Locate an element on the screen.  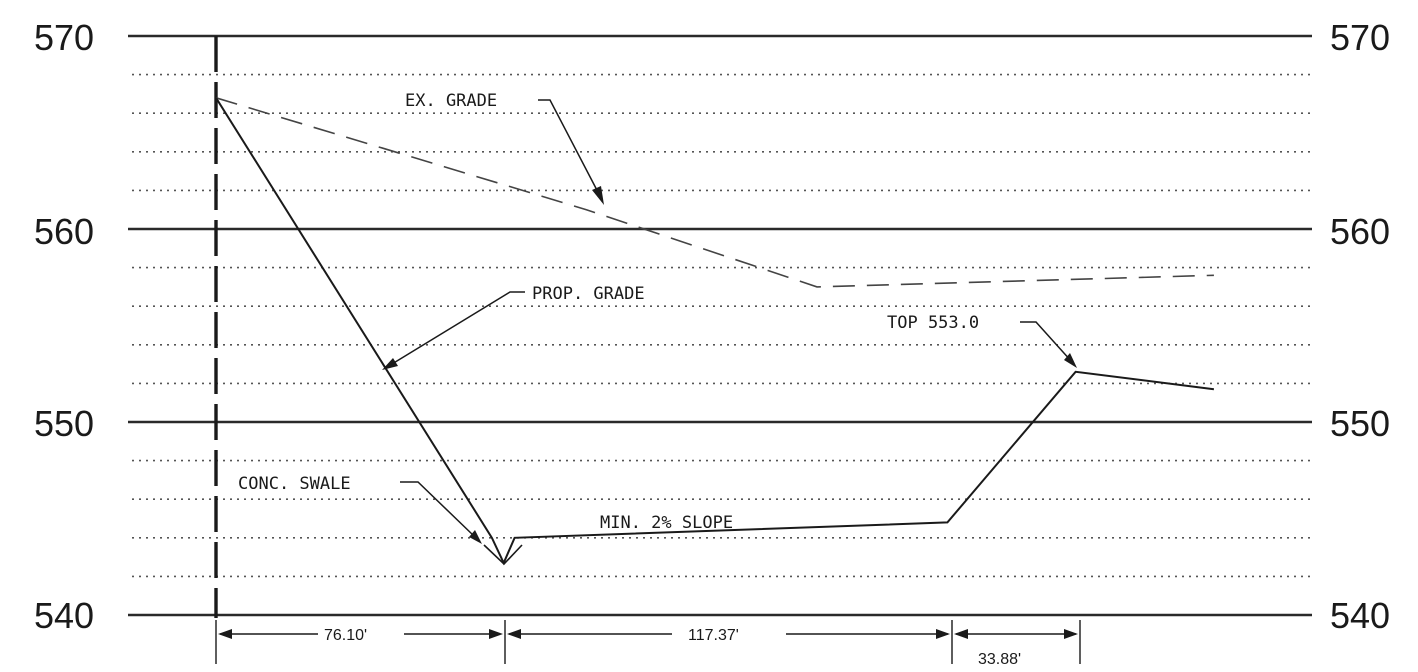
elev-label-550-left: 550 is located at coordinates (64, 423).